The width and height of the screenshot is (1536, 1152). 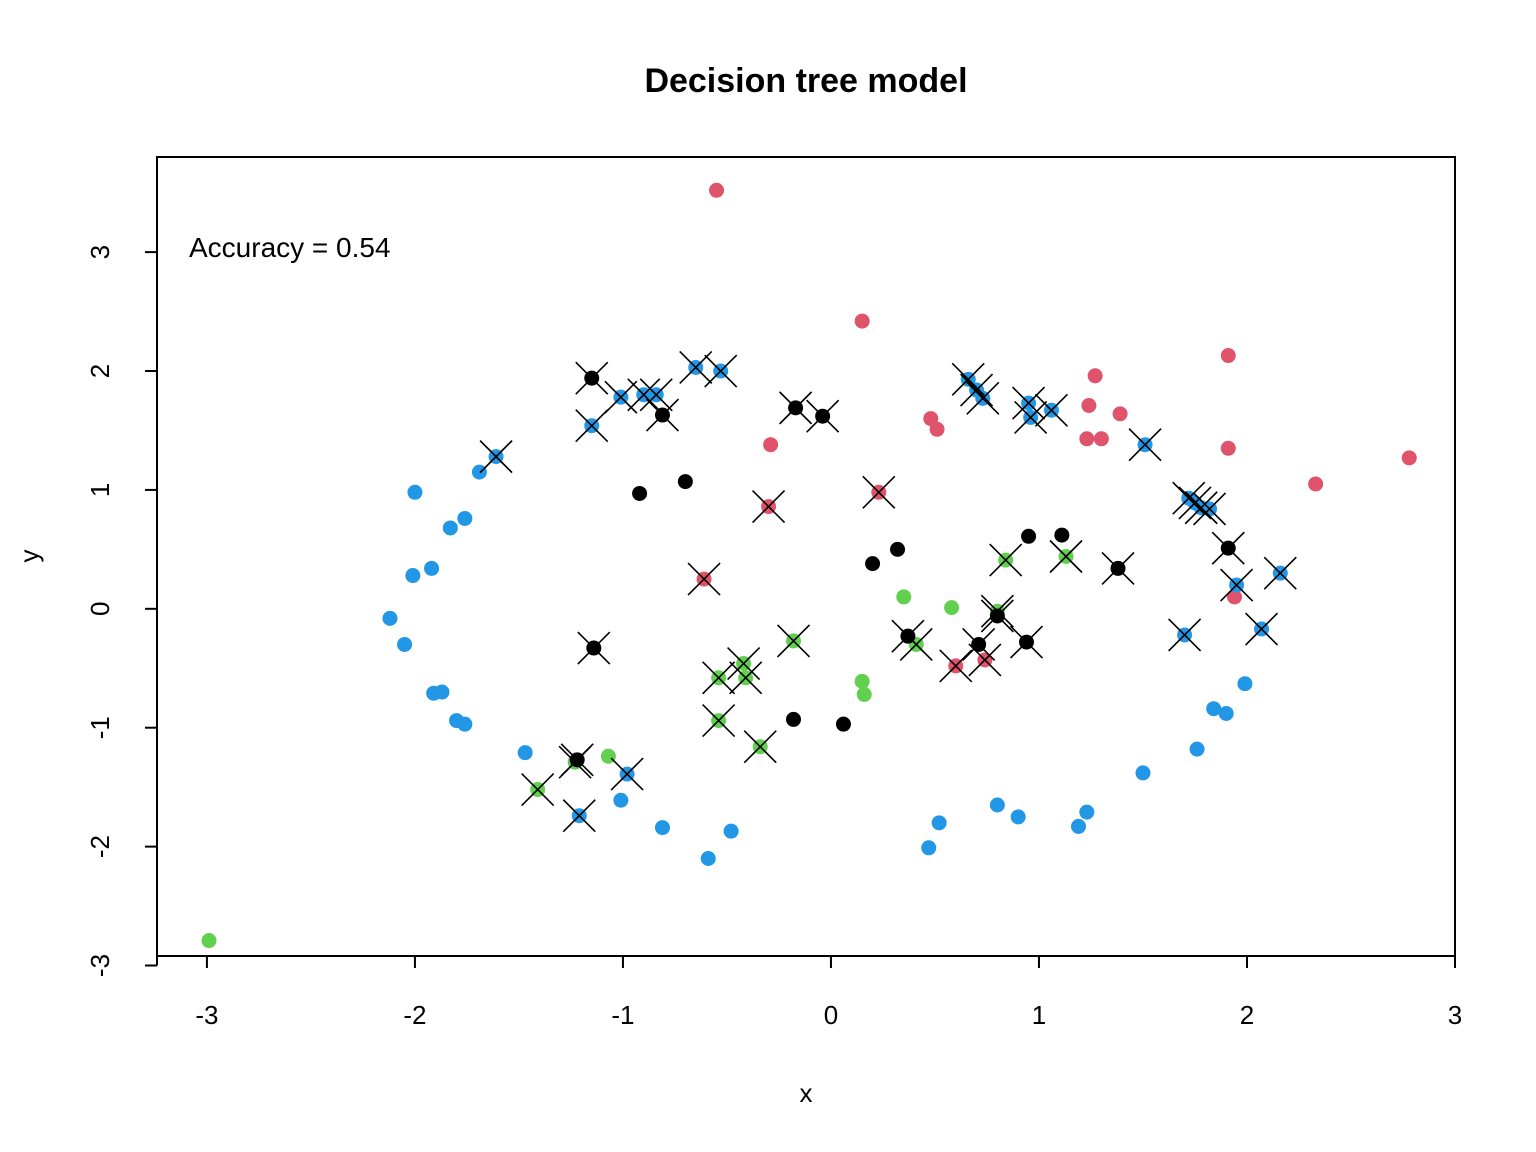 What do you see at coordinates (1455, 1015) in the screenshot?
I see `x-tick-label: 3` at bounding box center [1455, 1015].